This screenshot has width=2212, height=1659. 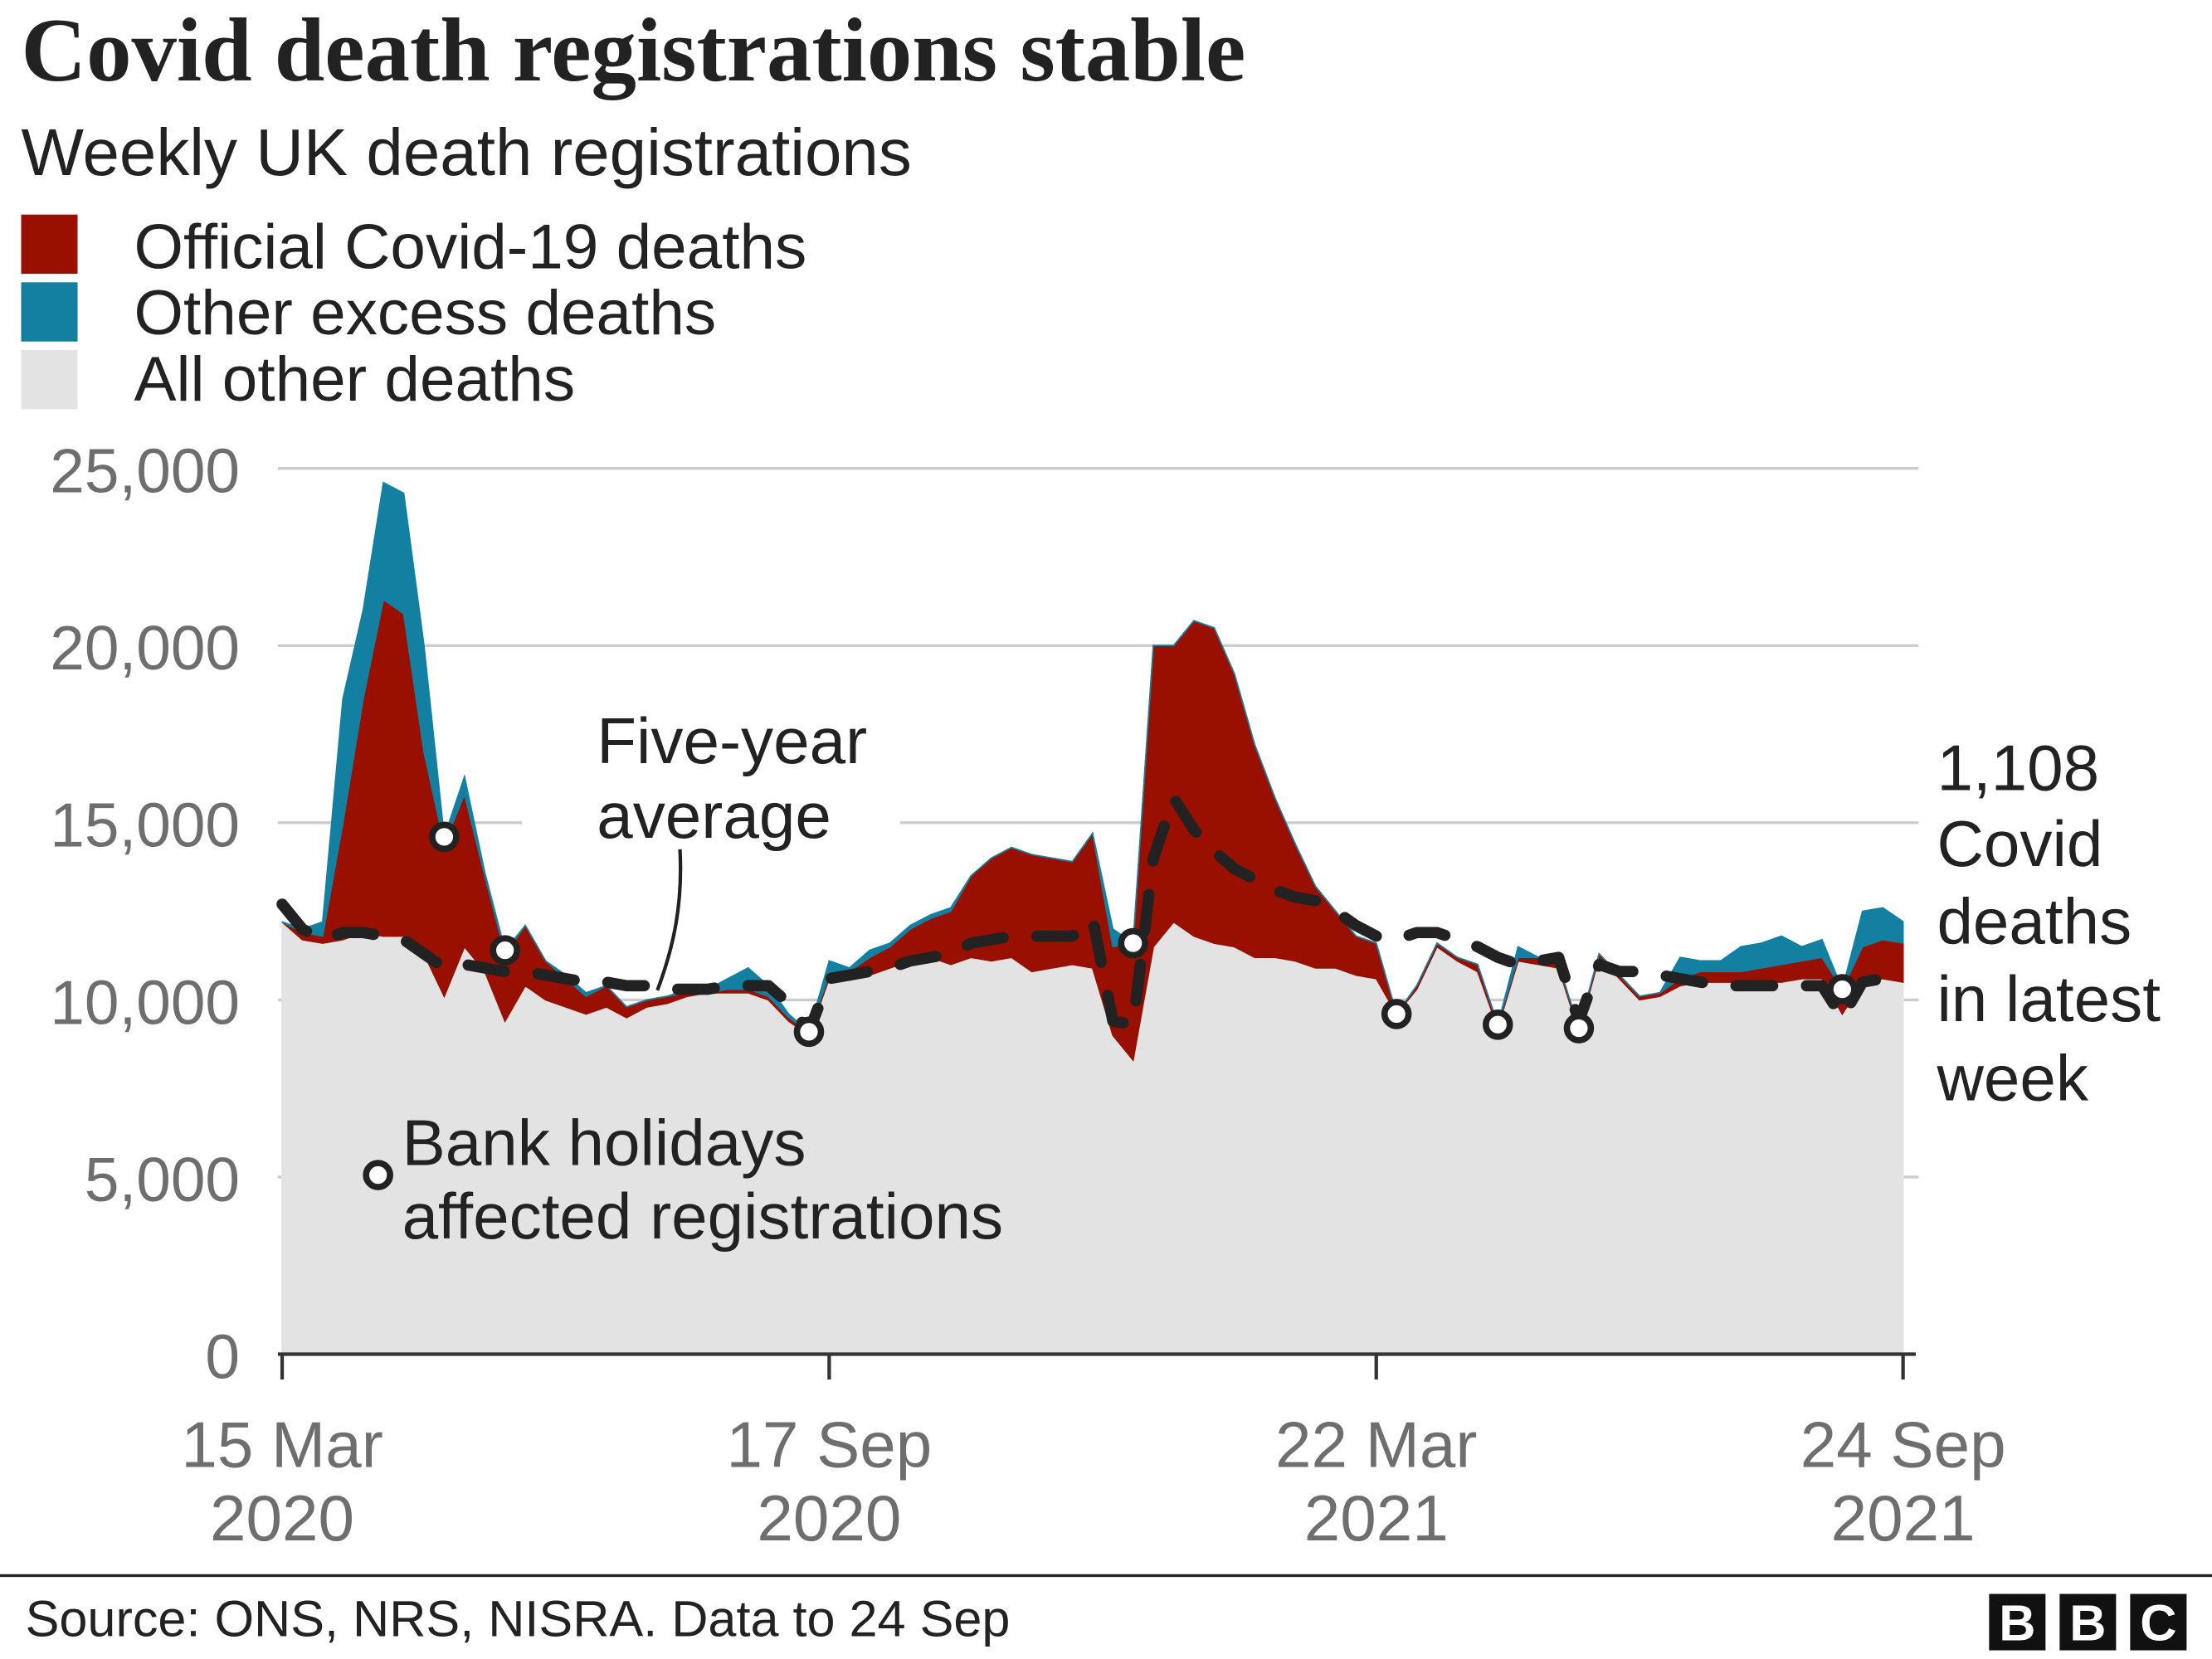 I want to click on x-tick-label: 15 Mar, so click(x=281, y=1444).